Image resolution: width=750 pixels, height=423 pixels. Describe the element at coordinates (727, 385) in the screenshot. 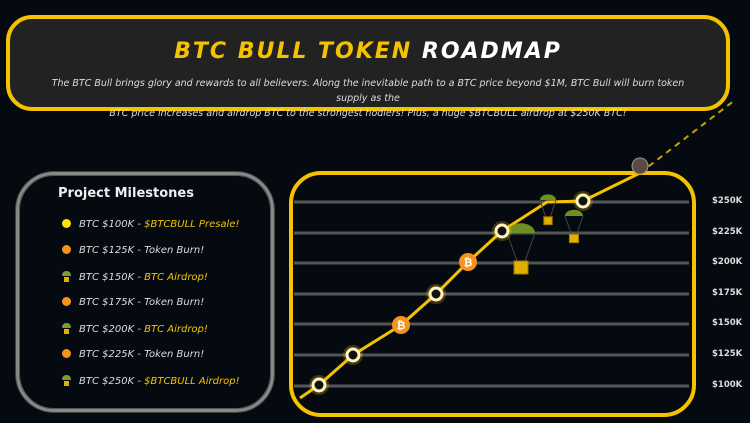

I see `y-axis-label: $100K` at that location.